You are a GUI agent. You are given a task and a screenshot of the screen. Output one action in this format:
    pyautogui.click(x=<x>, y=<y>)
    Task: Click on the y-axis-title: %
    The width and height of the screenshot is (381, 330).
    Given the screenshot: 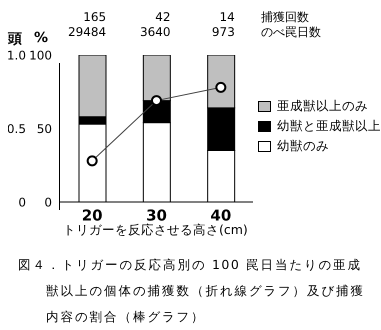 What is the action you would take?
    pyautogui.click(x=41, y=38)
    